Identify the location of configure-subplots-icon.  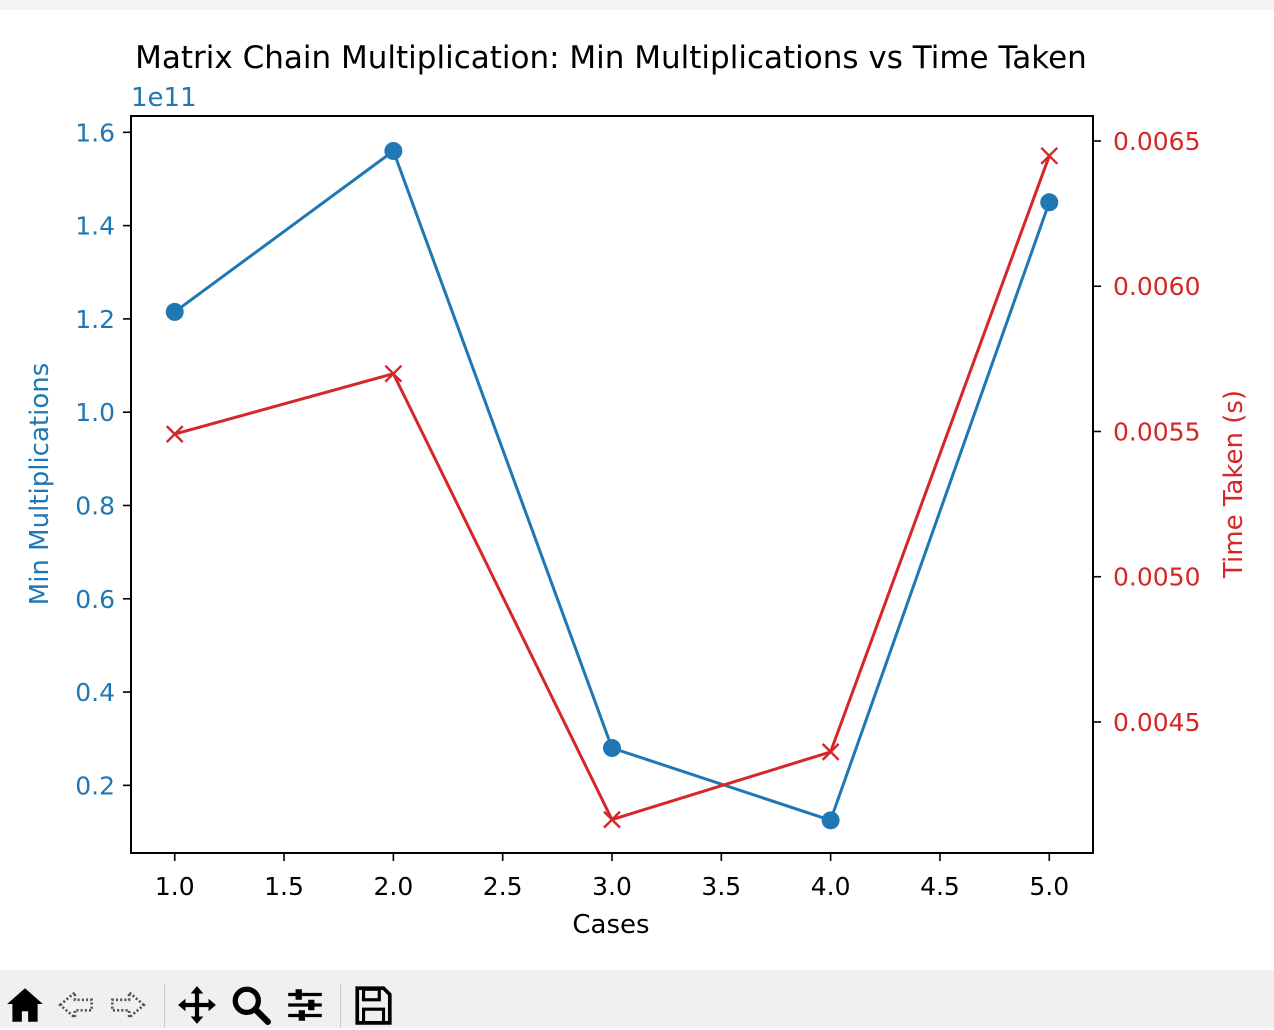
(305, 1005).